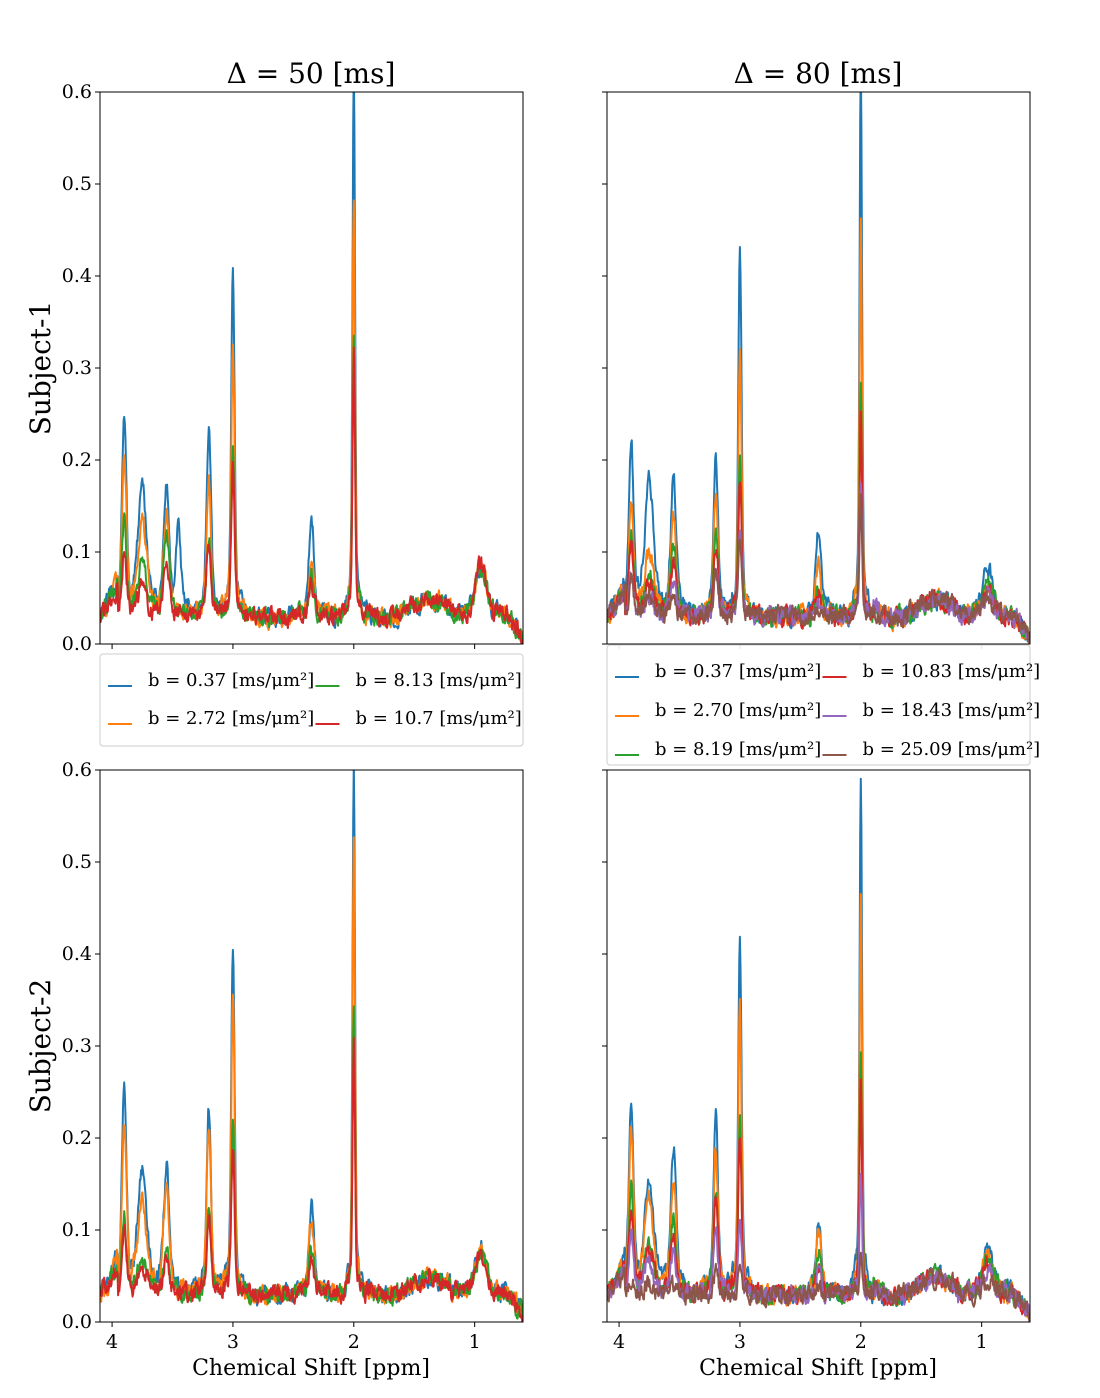 The height and width of the screenshot is (1398, 1100). I want to click on x-axis-label-right: Chemical Shift [ppm], so click(818, 1368).